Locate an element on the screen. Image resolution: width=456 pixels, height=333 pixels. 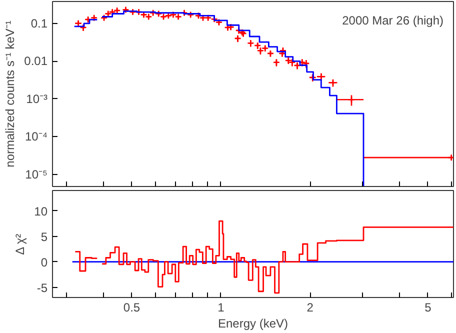
y-tick-label: 5 is located at coordinates (44, 237).